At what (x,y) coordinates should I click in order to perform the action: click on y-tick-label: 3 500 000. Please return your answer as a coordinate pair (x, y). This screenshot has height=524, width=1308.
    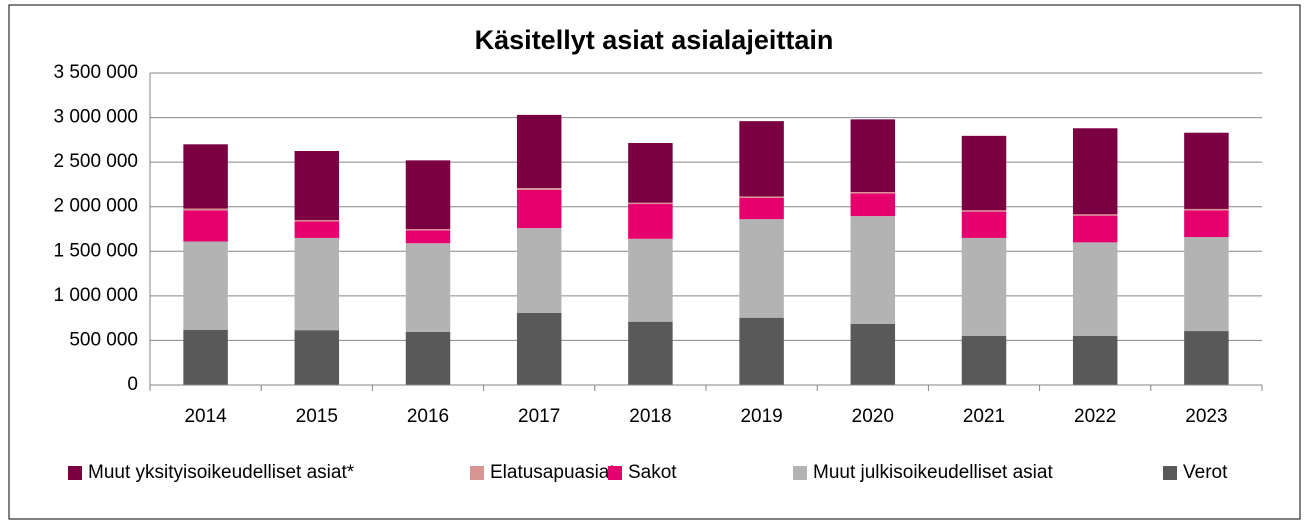
    Looking at the image, I should click on (95, 72).